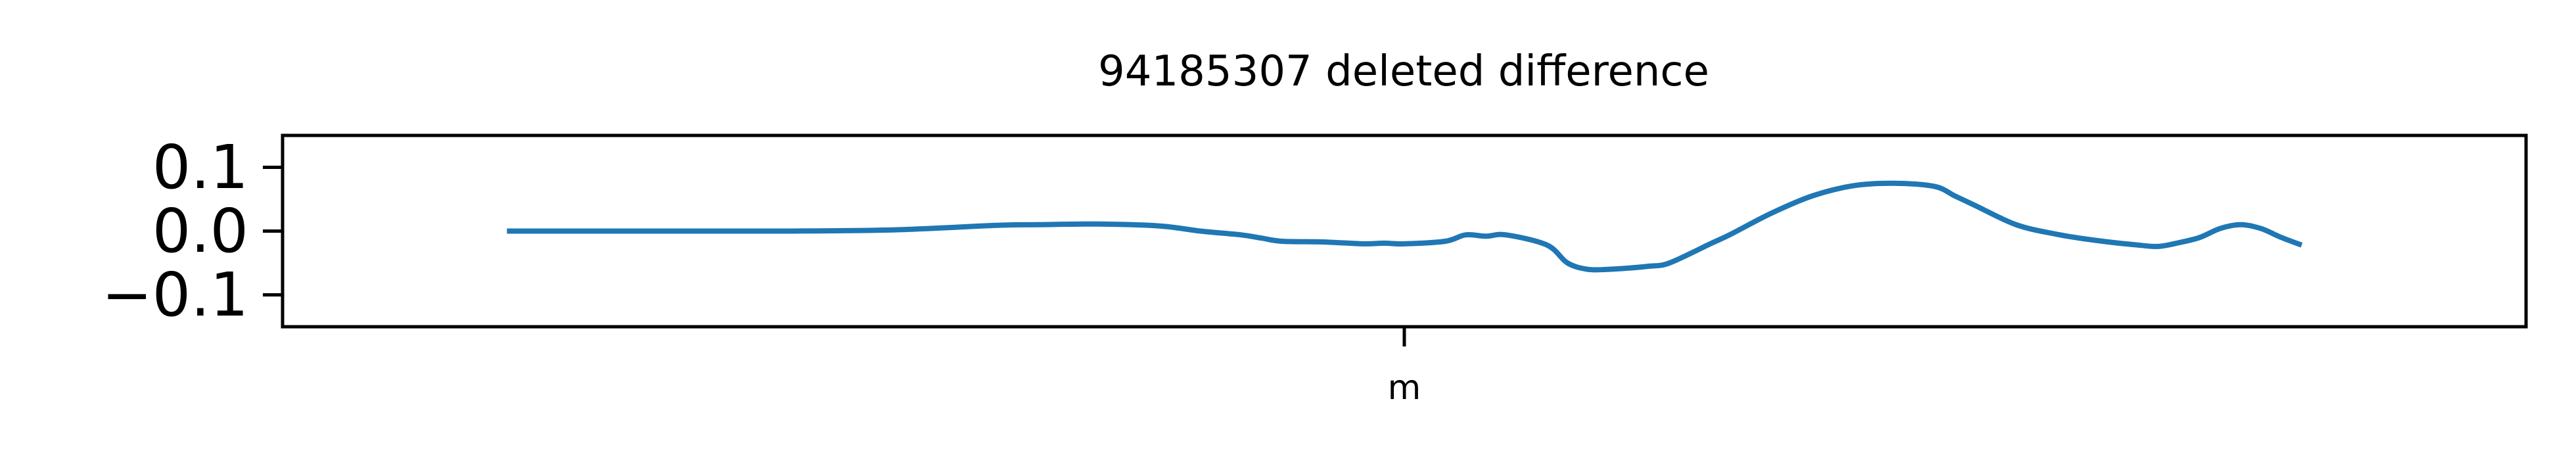  I want to click on x-tick-label: m, so click(1405, 388).